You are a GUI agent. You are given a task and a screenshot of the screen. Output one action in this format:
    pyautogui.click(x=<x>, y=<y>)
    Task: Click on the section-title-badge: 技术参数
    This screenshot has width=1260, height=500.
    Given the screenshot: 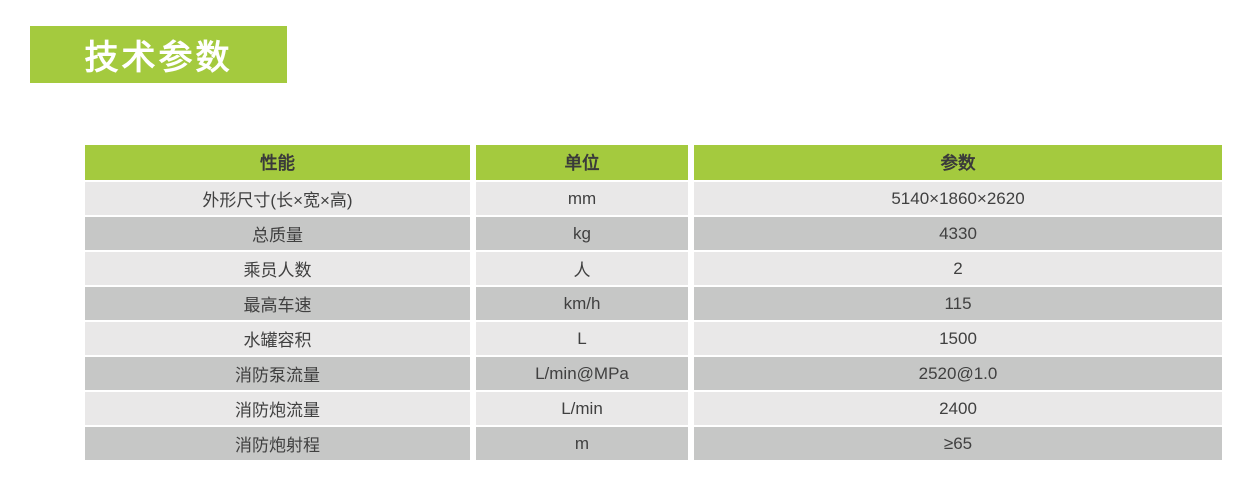 What is the action you would take?
    pyautogui.click(x=158, y=54)
    